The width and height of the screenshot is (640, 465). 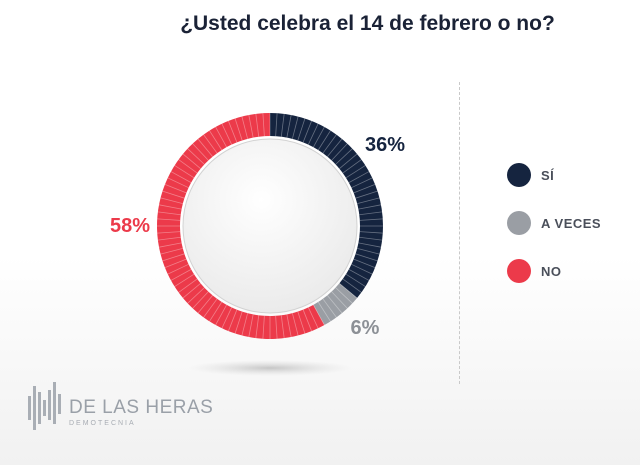 What do you see at coordinates (519, 223) in the screenshot?
I see `legend-swatch-a-veces` at bounding box center [519, 223].